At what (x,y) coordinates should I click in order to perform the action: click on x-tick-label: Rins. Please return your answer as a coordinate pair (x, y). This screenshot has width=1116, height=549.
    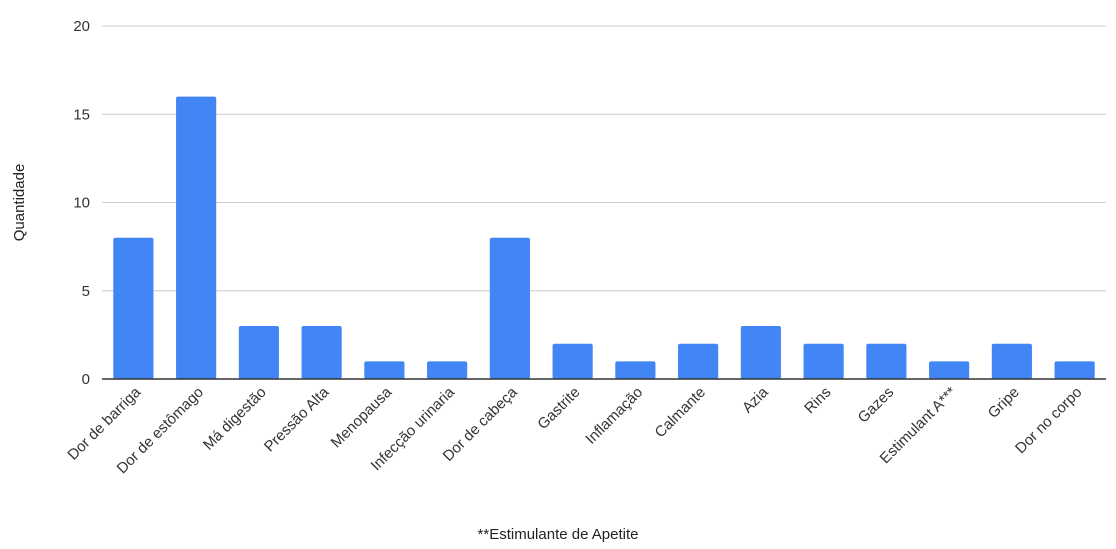
    Looking at the image, I should click on (817, 400).